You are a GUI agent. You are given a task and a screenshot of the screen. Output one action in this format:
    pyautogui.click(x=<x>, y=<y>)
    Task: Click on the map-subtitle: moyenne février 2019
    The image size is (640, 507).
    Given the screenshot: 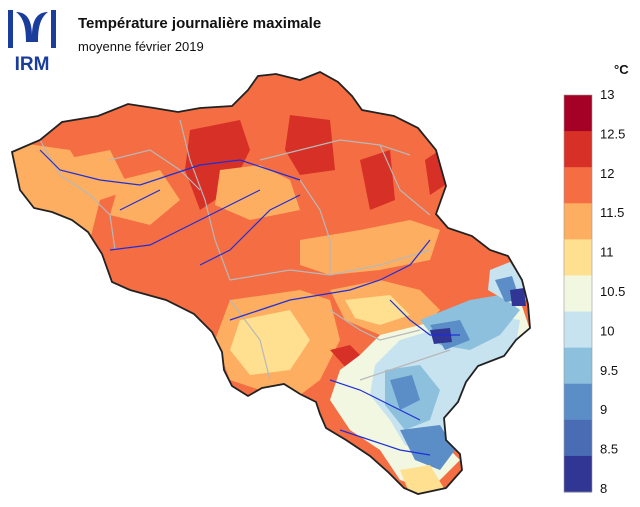 What is the action you would take?
    pyautogui.click(x=141, y=46)
    